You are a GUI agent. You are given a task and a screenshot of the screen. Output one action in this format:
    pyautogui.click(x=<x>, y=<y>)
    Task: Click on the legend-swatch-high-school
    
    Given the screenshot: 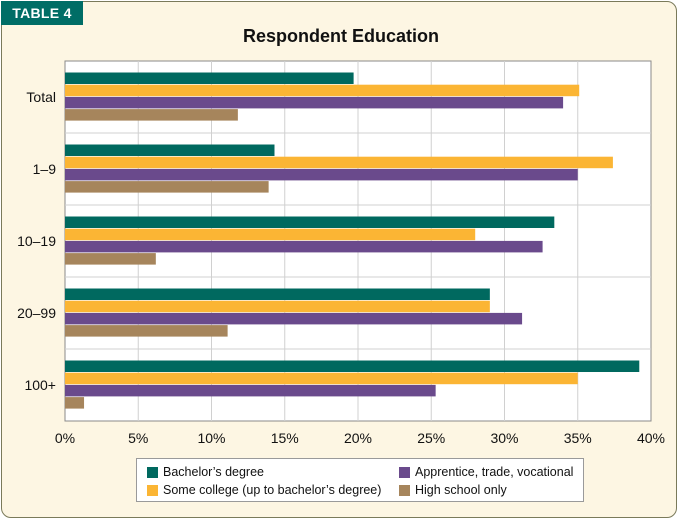 What is the action you would take?
    pyautogui.click(x=404, y=490)
    